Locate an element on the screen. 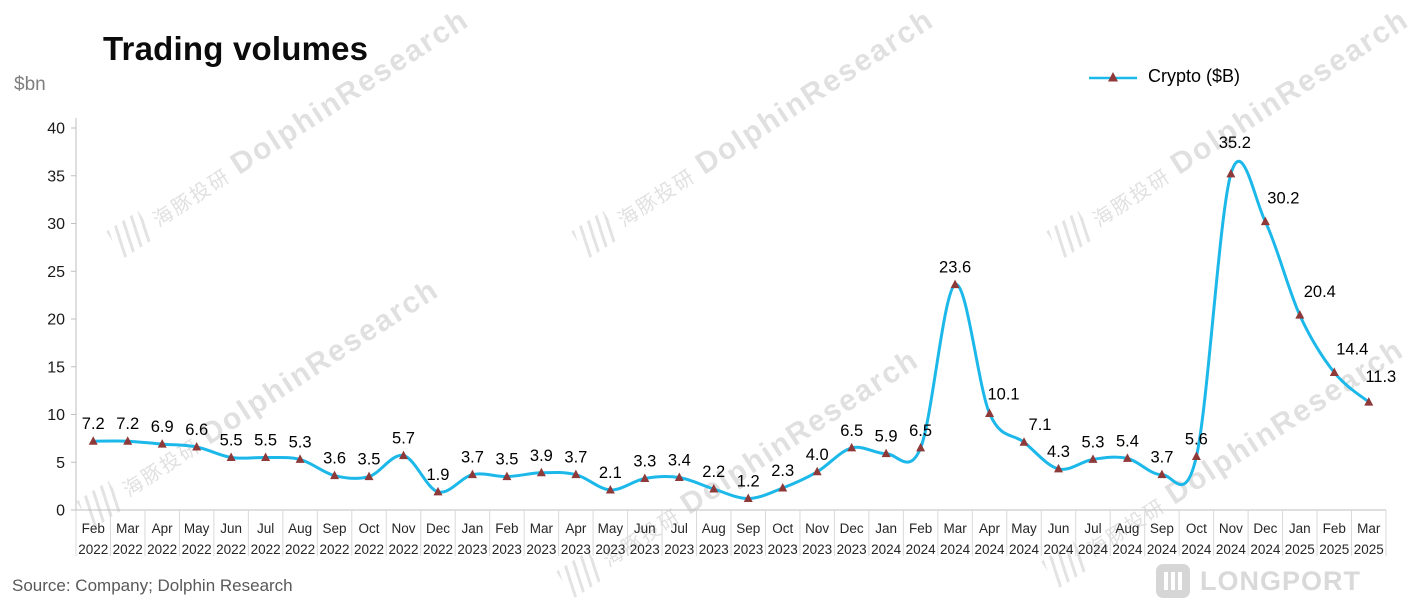  data-point-label: 2.3 is located at coordinates (782, 471).